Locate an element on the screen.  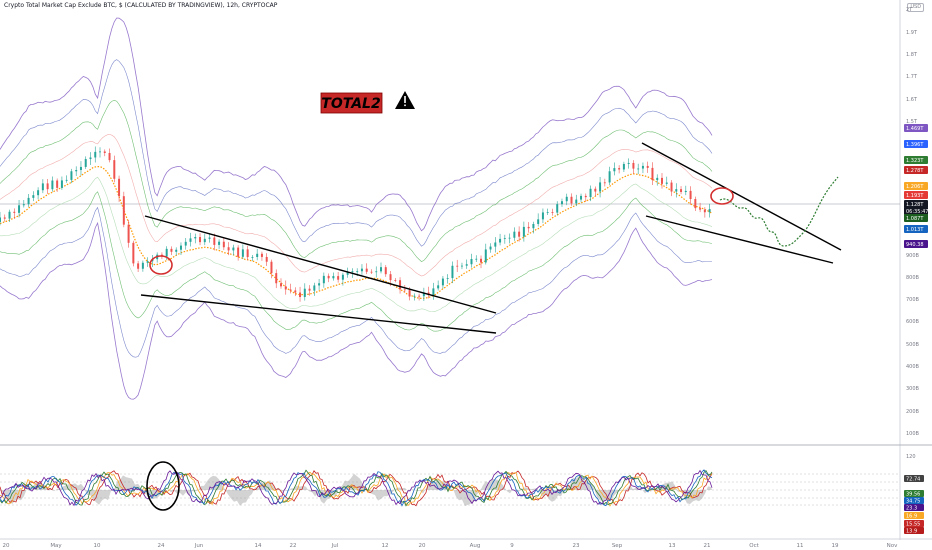
price-badge: 1.396T is located at coordinates (916, 144).